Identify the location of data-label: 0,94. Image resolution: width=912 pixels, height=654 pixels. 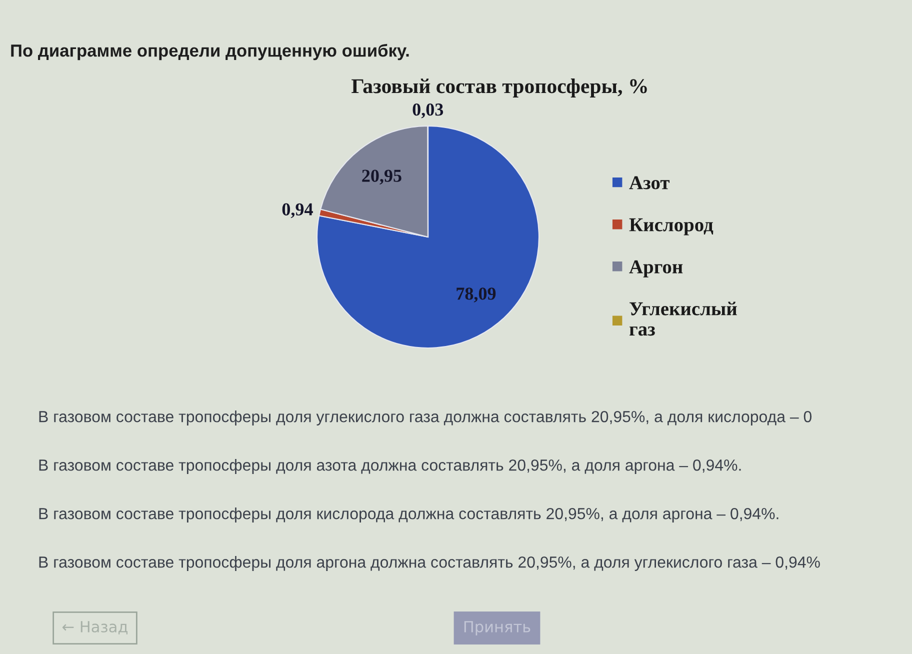
(297, 210).